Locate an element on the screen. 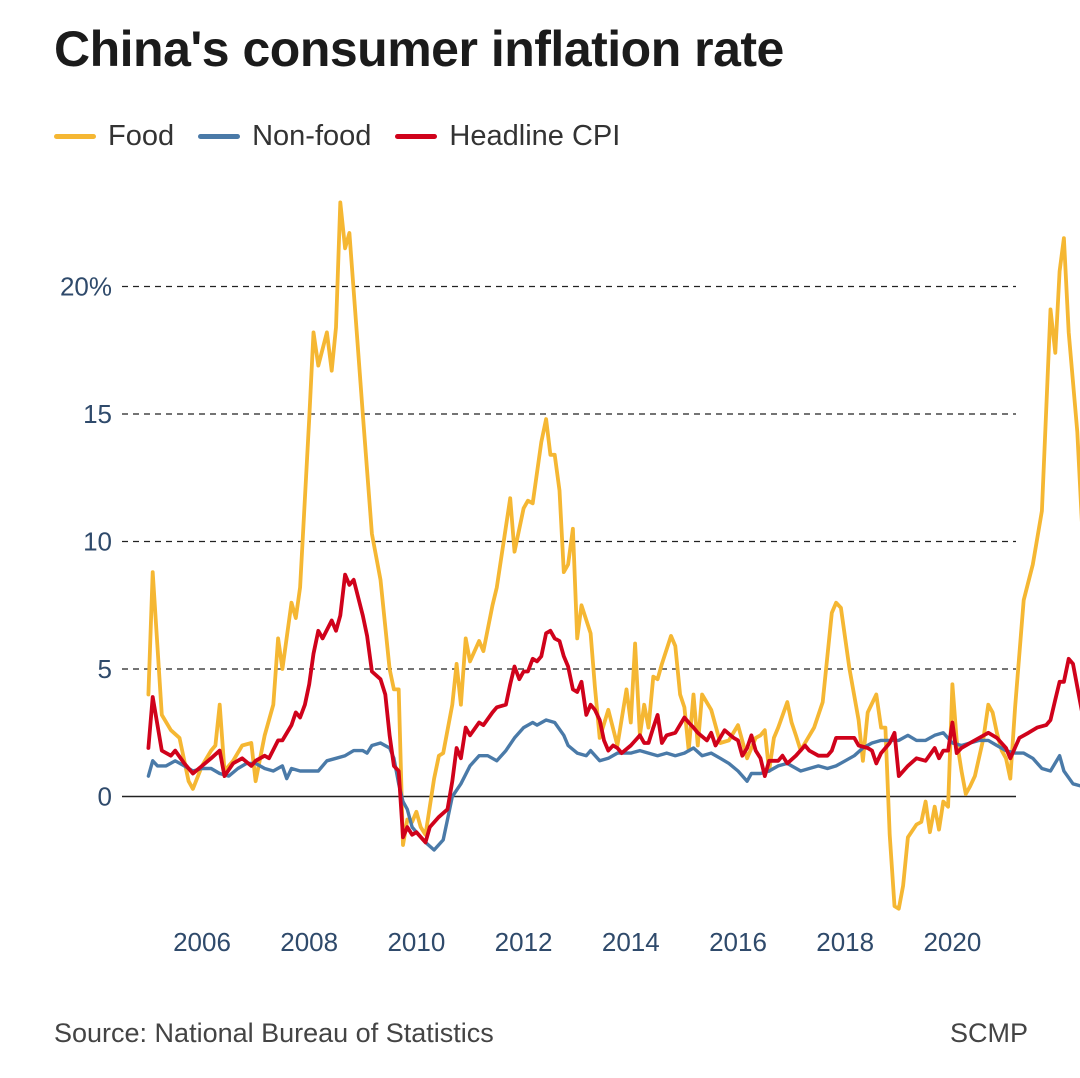  x-tick-label-2016: 2016 is located at coordinates (738, 942).